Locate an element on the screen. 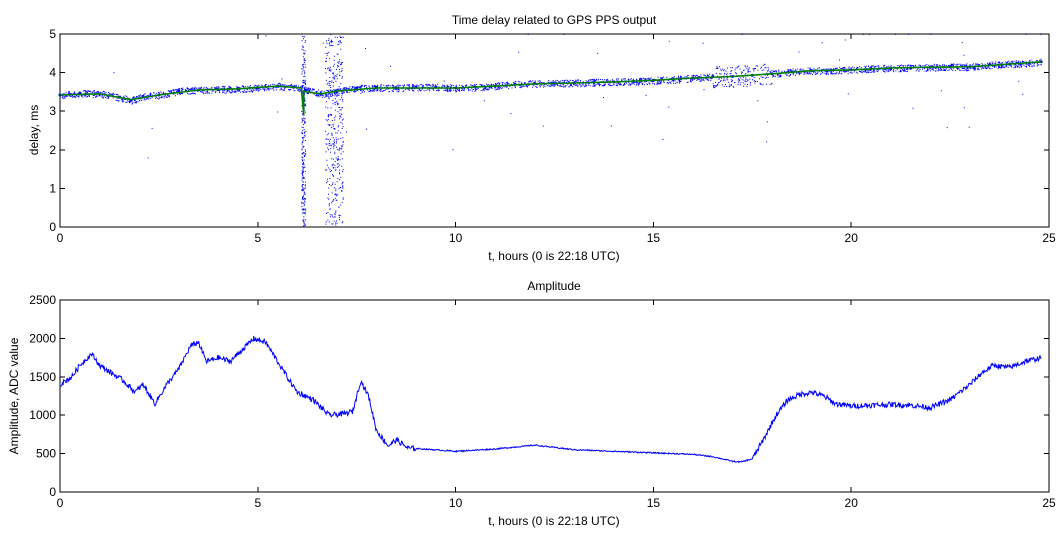 The image size is (1062, 544). delay-plot-title: Time delay related to GPS PPS output is located at coordinates (554, 20).